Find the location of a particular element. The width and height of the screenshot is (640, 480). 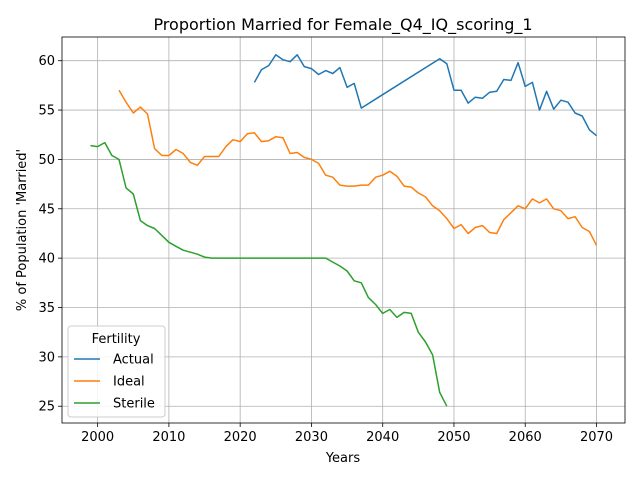

y-tick-label: 30 is located at coordinates (46, 357).